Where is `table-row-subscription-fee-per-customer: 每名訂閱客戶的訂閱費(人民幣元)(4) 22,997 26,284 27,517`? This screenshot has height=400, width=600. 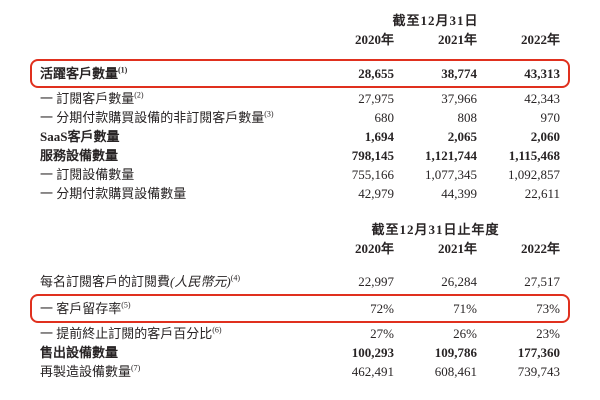
table-row-subscription-fee-per-customer: 每名訂閱客戶的訂閱費(人民幣元)(4) 22,997 26,284 27,517 is located at coordinates (300, 281).